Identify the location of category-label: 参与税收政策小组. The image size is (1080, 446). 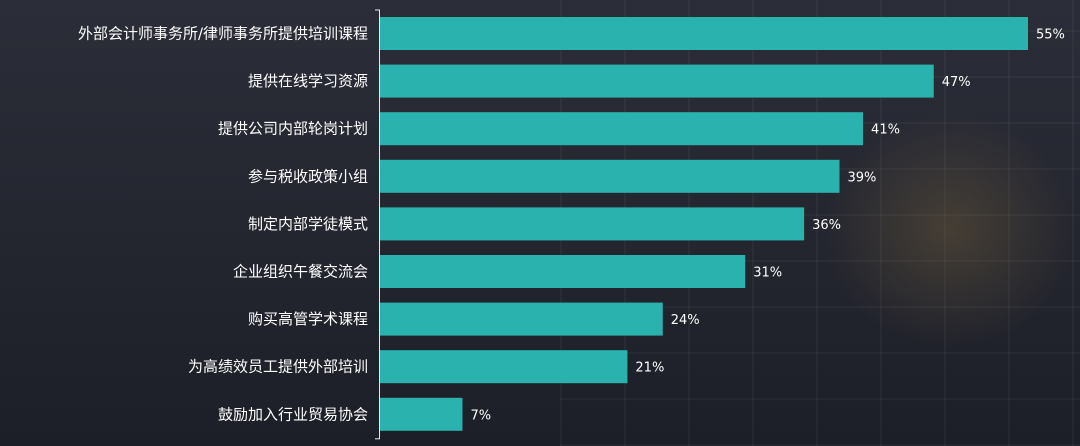
(308, 176).